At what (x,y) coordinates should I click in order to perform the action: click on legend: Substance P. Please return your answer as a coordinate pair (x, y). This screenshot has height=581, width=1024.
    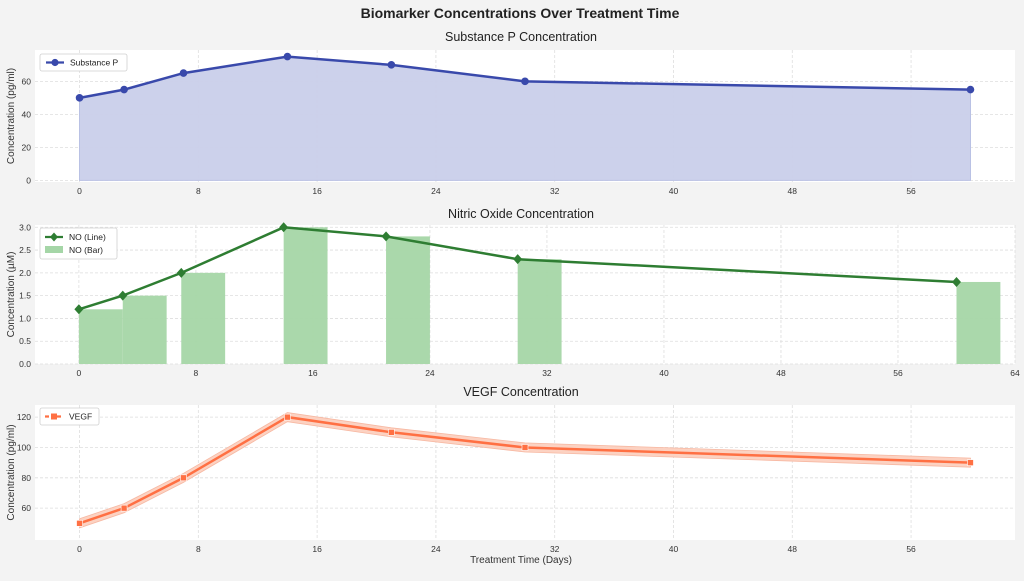
    Looking at the image, I should click on (83, 62).